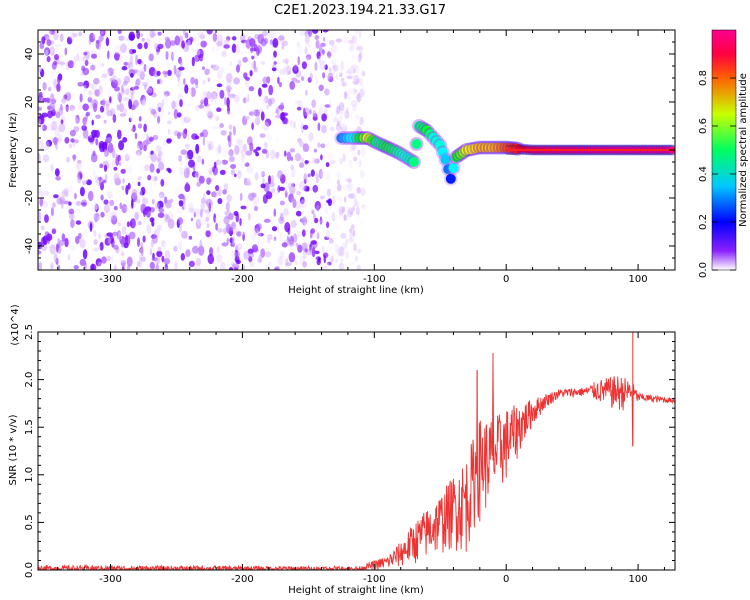  I want to click on signal-point, so click(453, 168).